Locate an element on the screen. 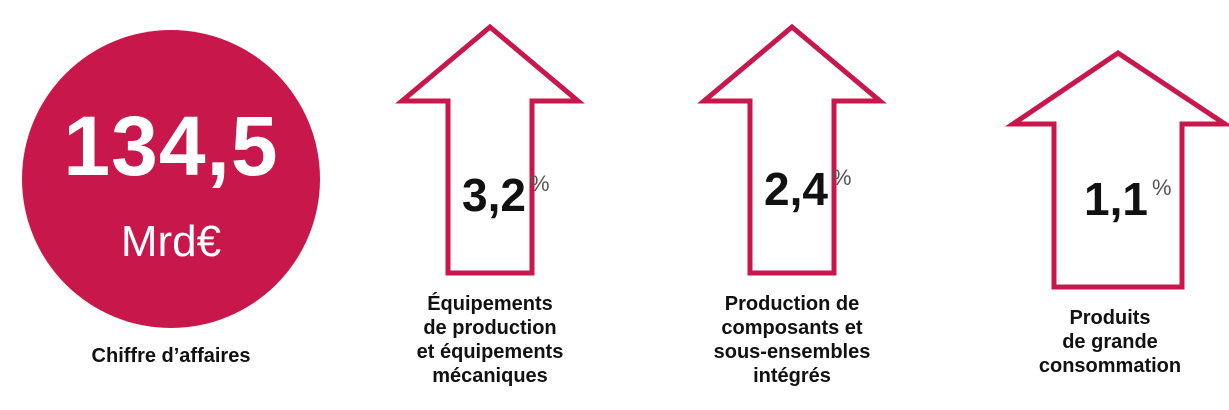 This screenshot has height=410, width=1229. revenue-value: 134,5 is located at coordinates (171, 146).